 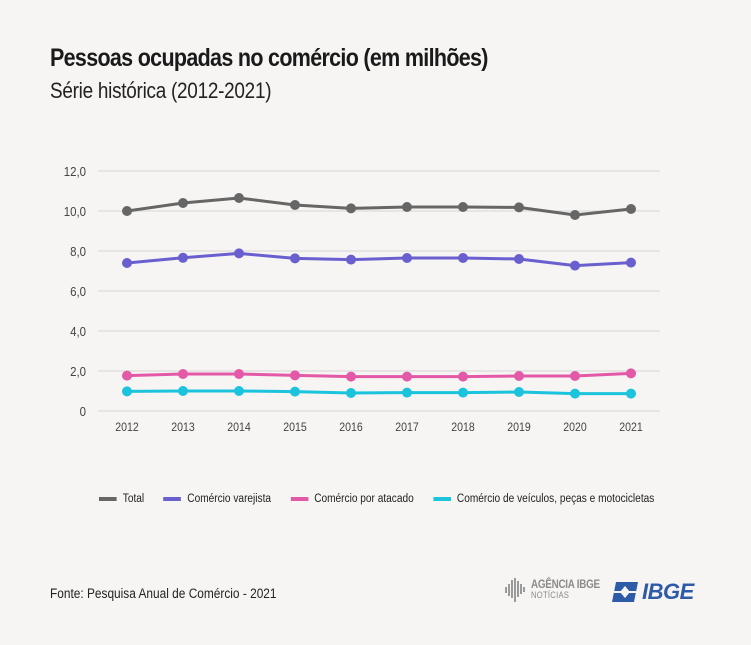 I want to click on legend-item: Comércio por atacado, so click(x=352, y=499).